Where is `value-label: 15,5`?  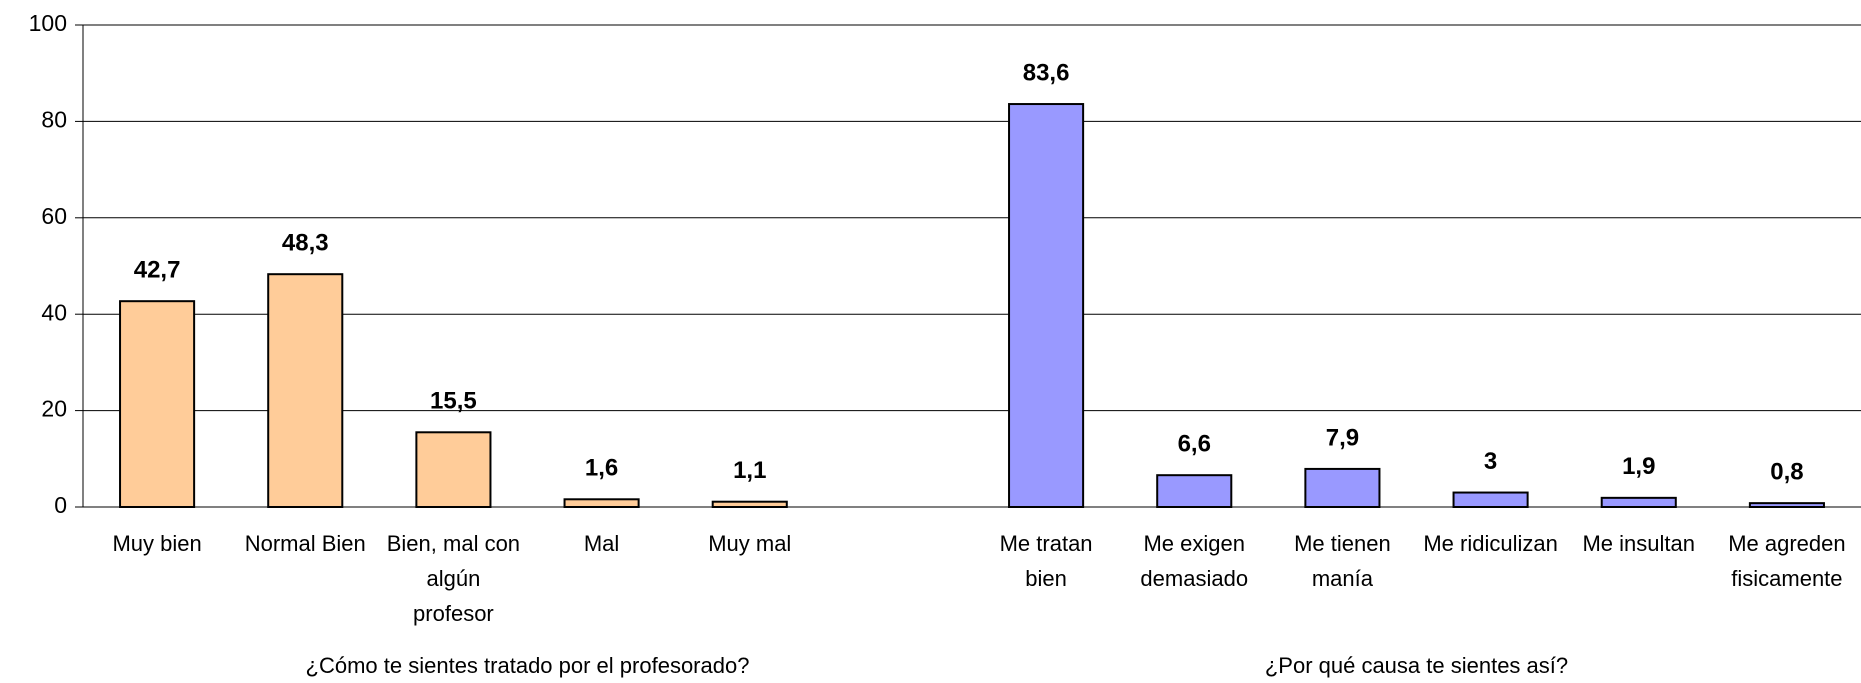
value-label: 15,5 is located at coordinates (453, 401).